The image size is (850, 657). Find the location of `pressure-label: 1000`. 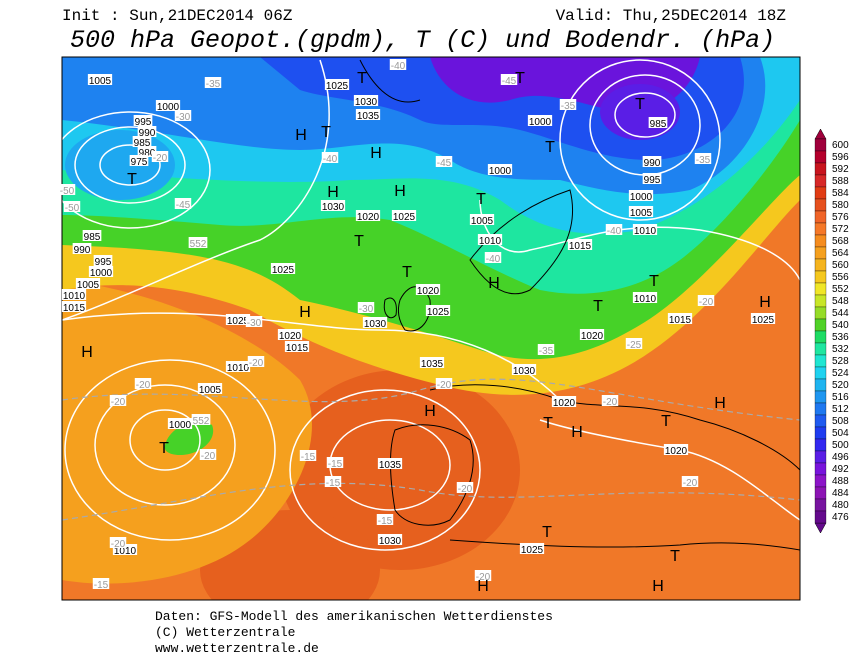

pressure-label: 1000 is located at coordinates (180, 425).